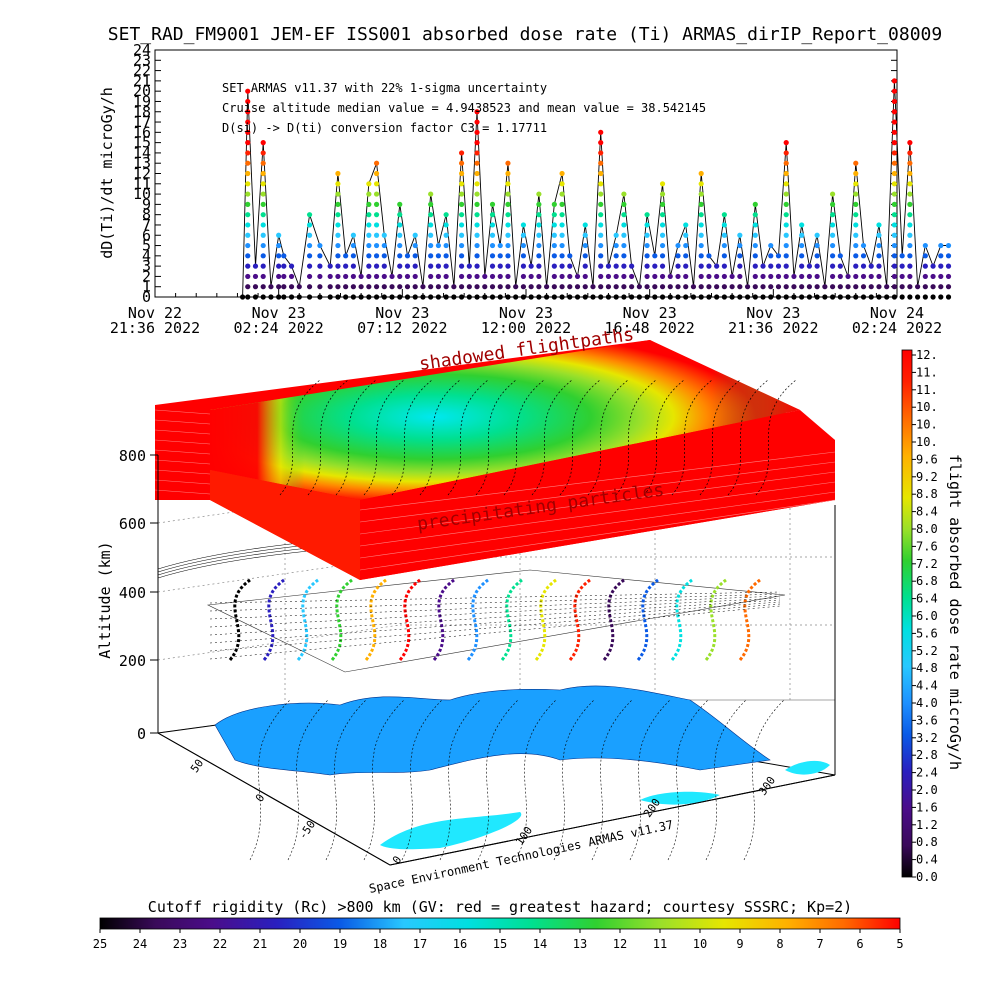 The image size is (1000, 1000). What do you see at coordinates (220, 944) in the screenshot?
I see `rigidity-tick-label: 22` at bounding box center [220, 944].